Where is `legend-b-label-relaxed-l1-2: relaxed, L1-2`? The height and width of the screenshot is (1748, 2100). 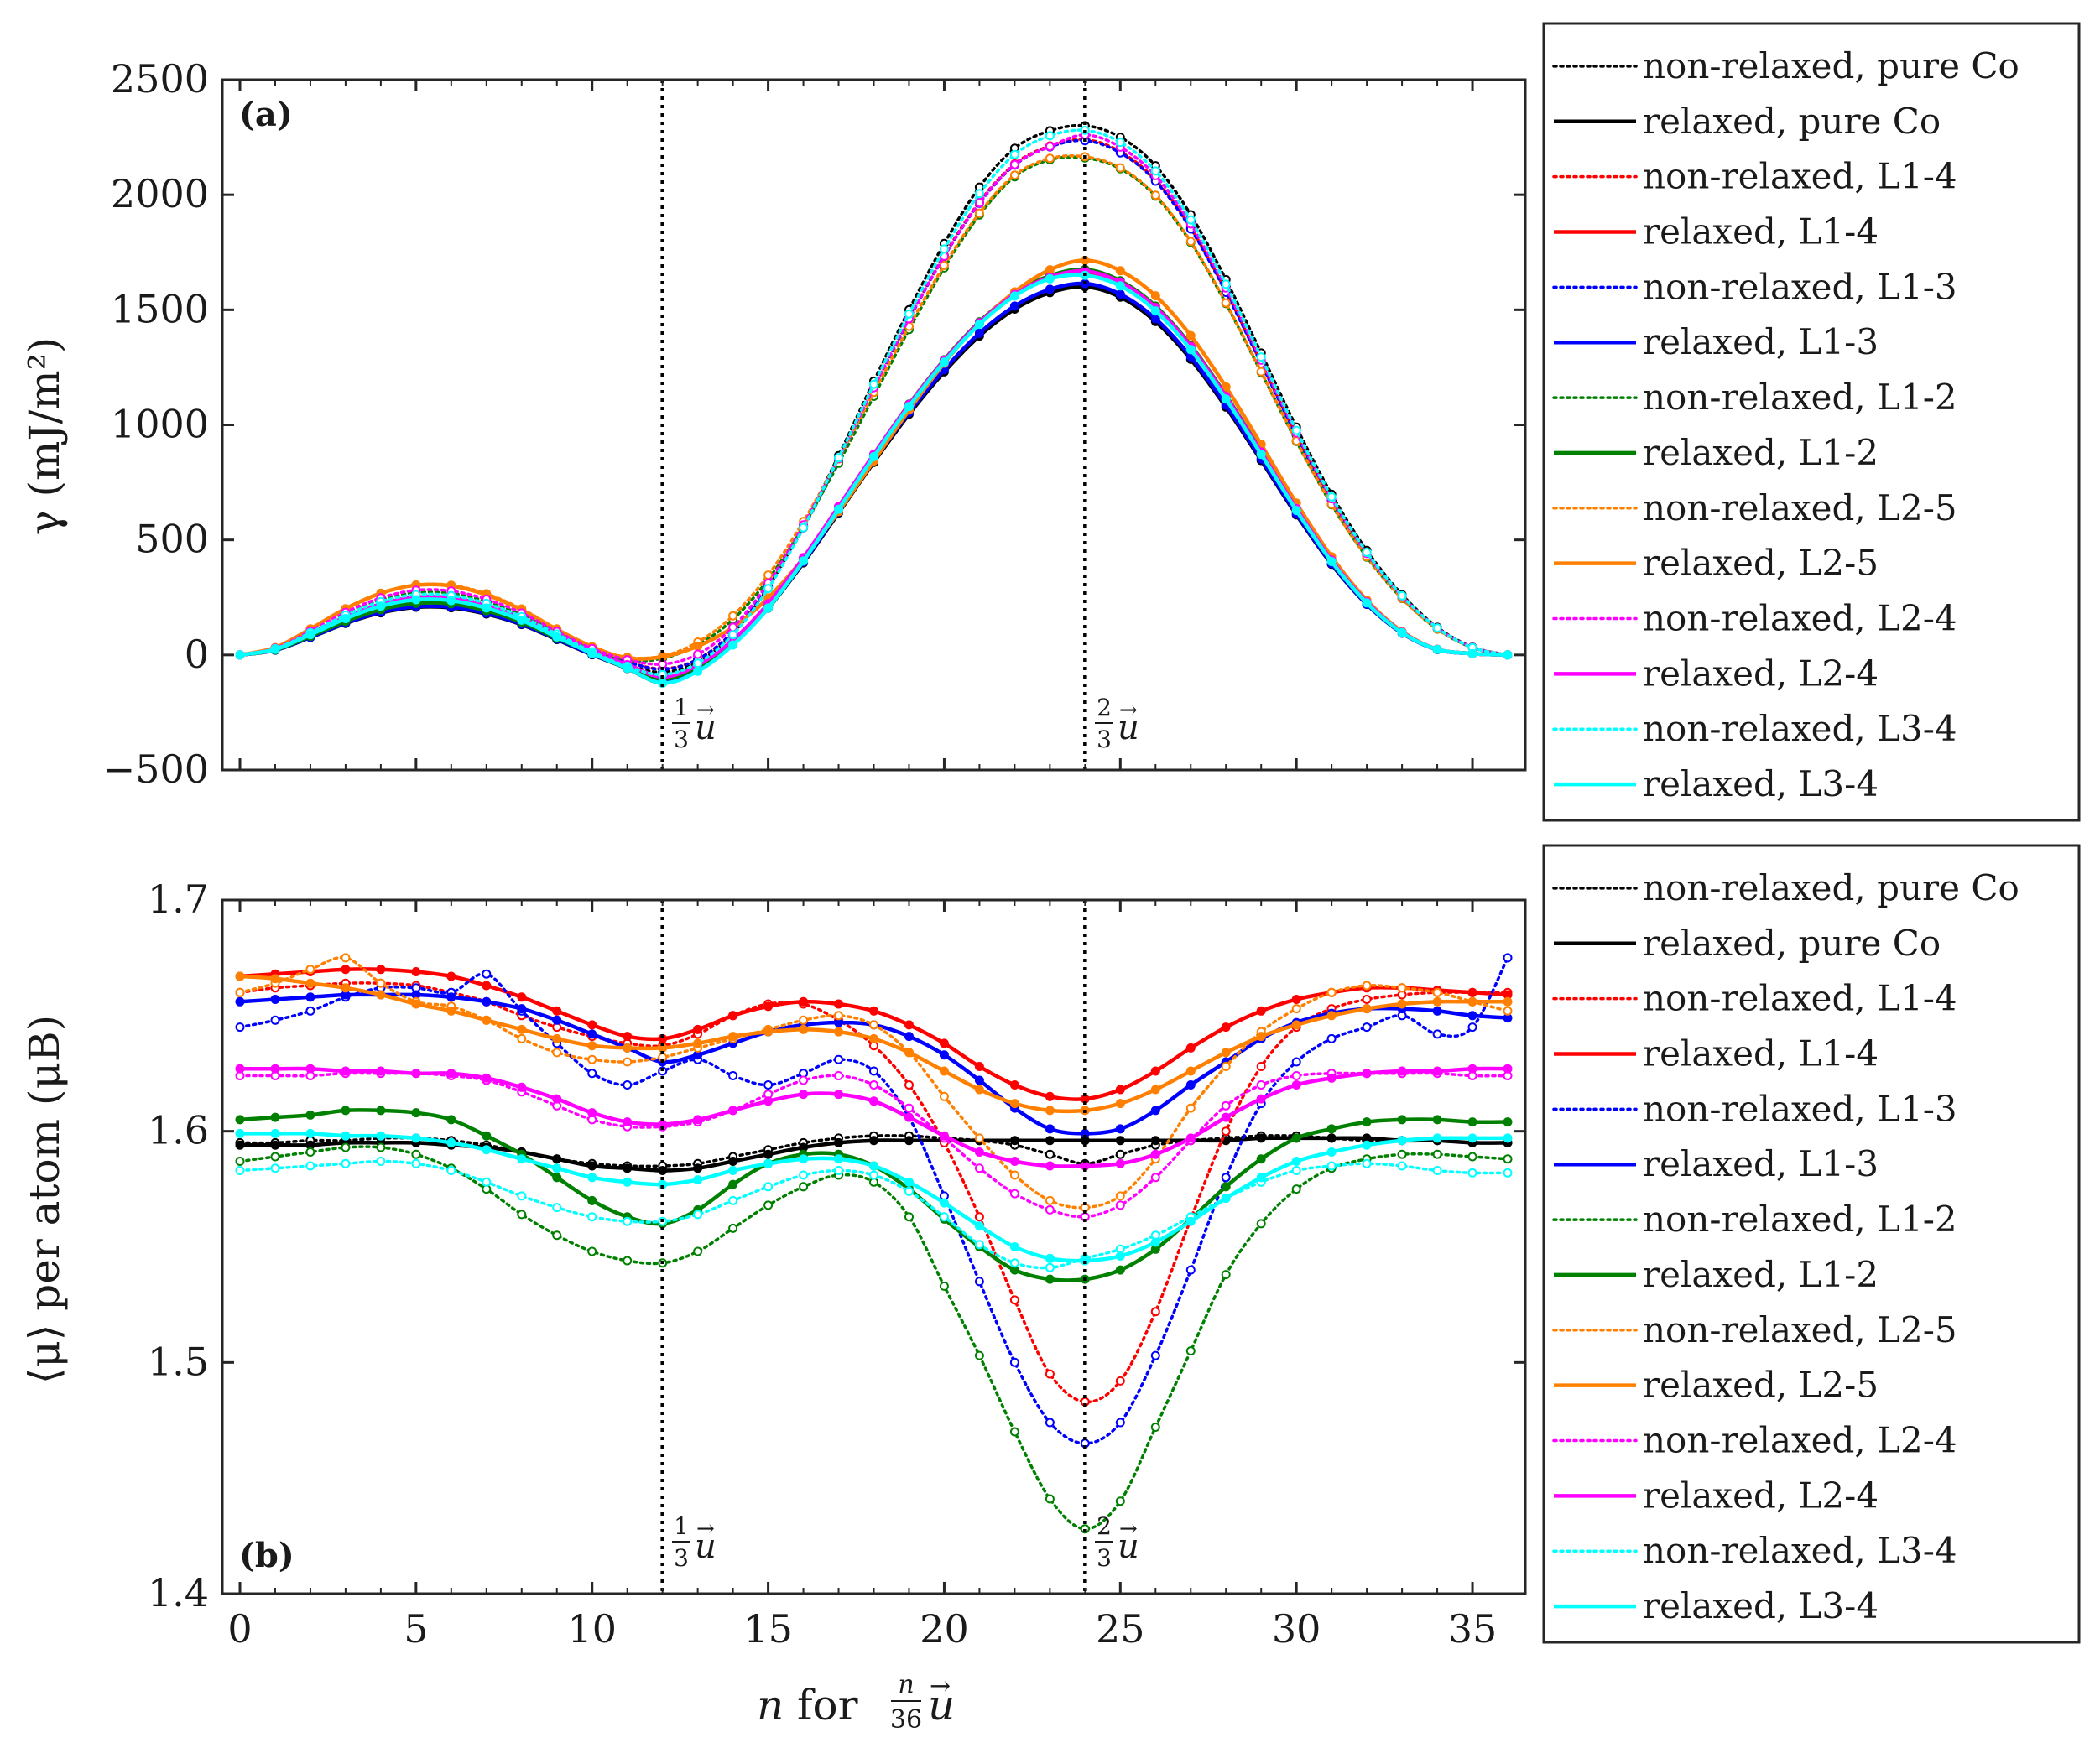
legend-b-label-relaxed-l1-2: relaxed, L1-2 is located at coordinates (1761, 1274).